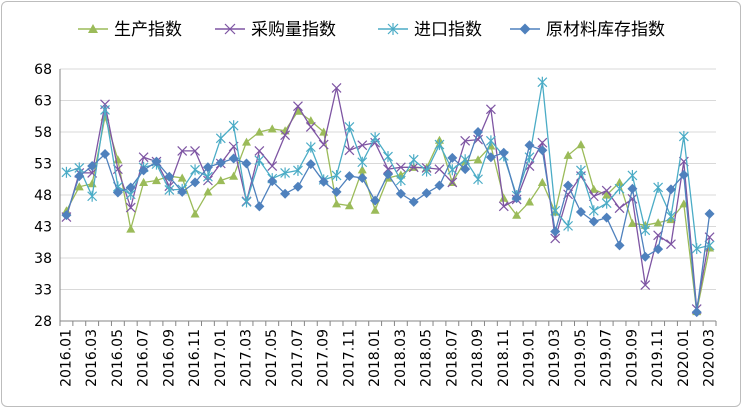 The height and width of the screenshot is (410, 744). Describe the element at coordinates (293, 30) in the screenshot. I see `legend-label: 采购量指数` at that location.